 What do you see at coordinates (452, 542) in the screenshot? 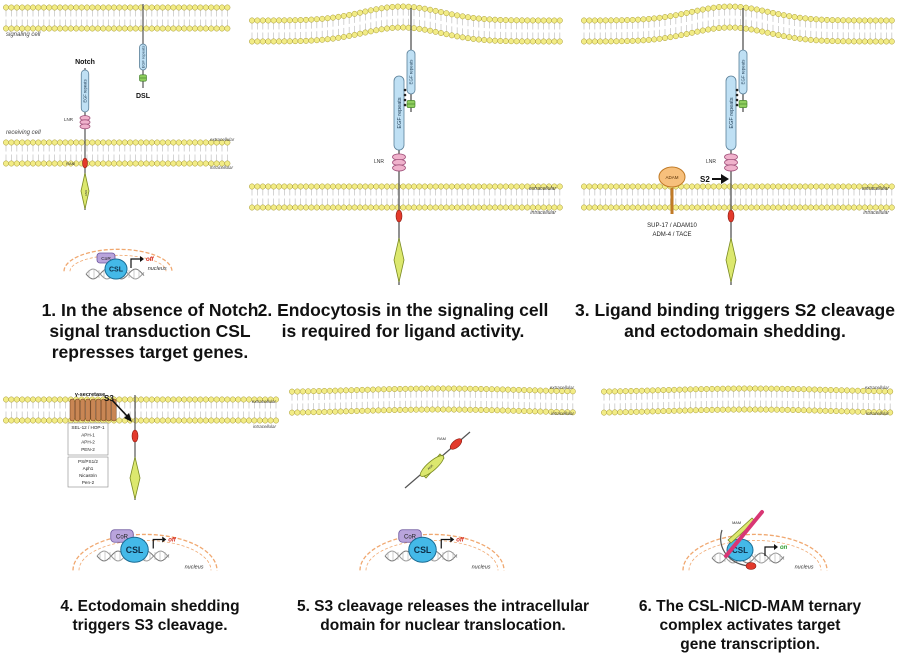
I see `promoter-arrow: off` at bounding box center [452, 542].